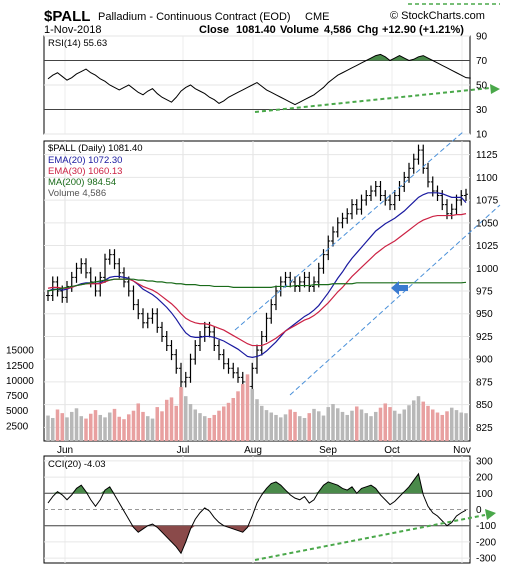  What do you see at coordinates (372, 100) in the screenshot?
I see `rsi-support-line` at bounding box center [372, 100].